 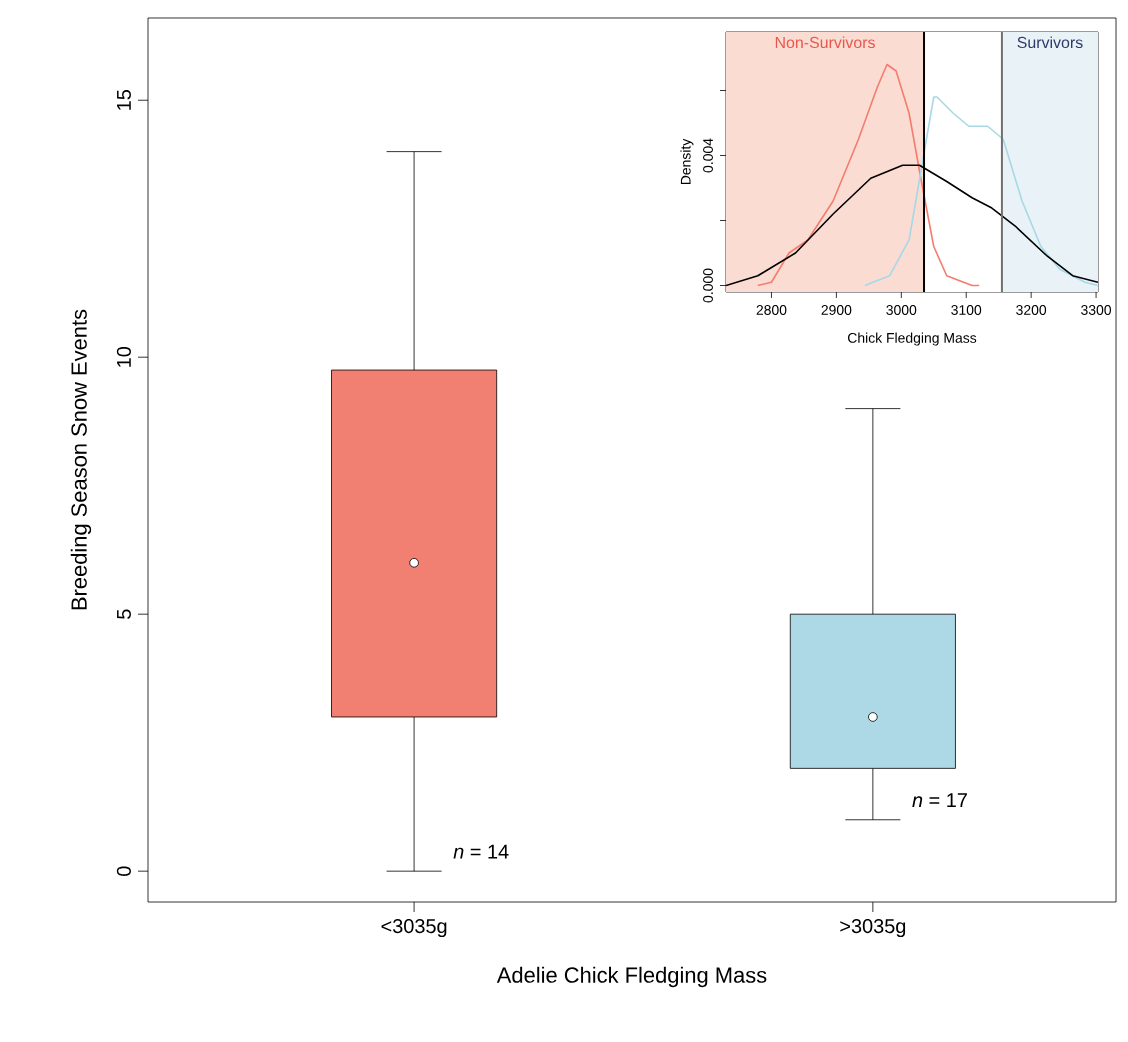 What do you see at coordinates (631, 977) in the screenshot?
I see `x-axis-title: Adelie Chick Fledging Mass` at bounding box center [631, 977].